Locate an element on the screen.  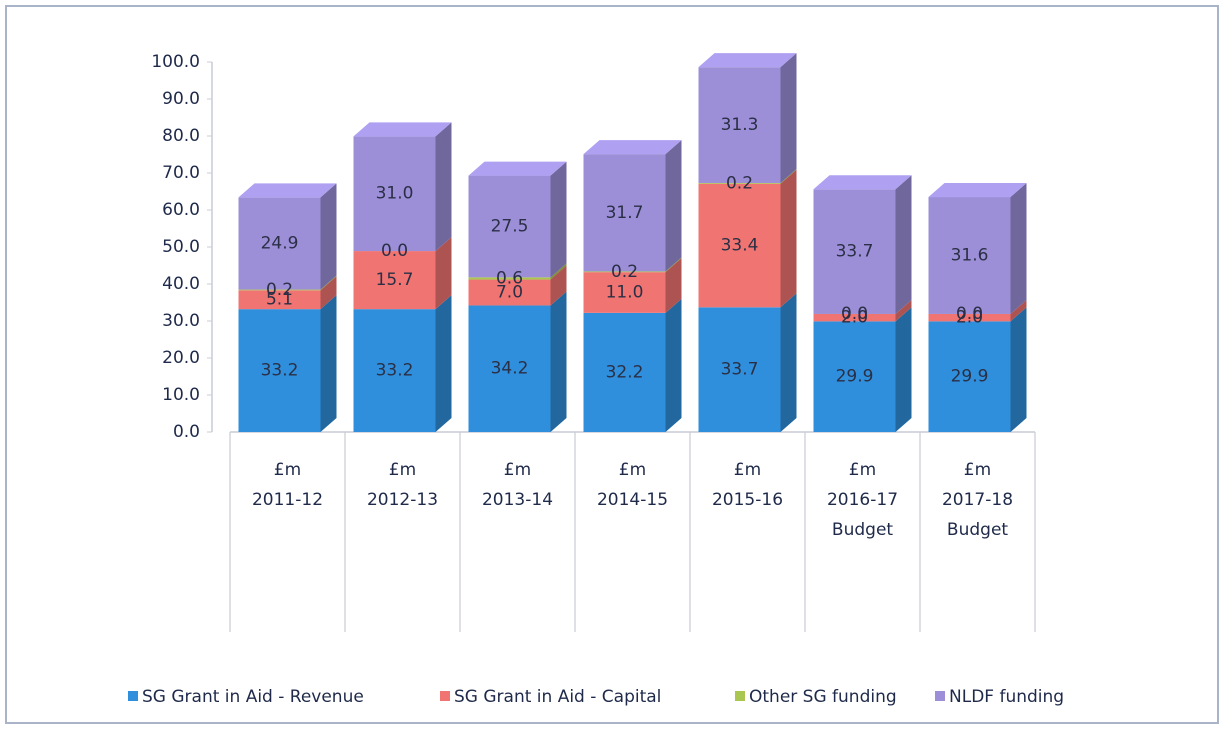
x-tick-label: 2016-17 is located at coordinates (862, 500).